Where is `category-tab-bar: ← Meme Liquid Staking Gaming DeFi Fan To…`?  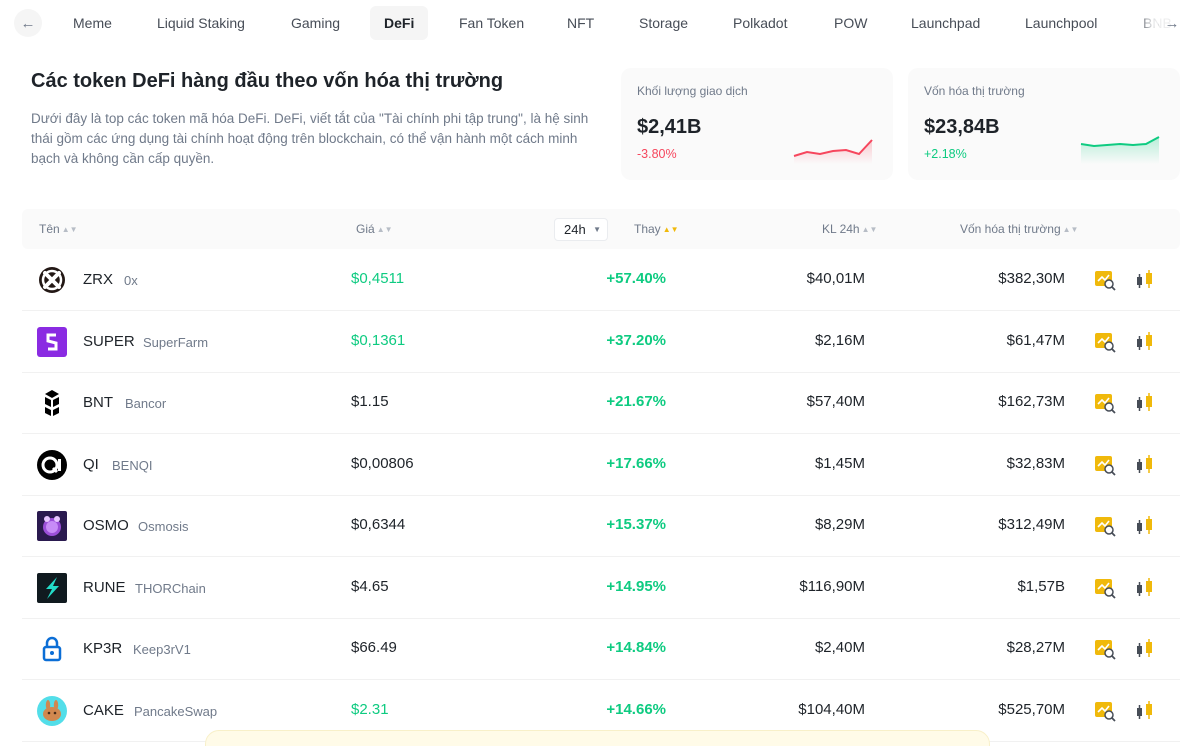
category-tab-bar: ← Meme Liquid Staking Gaming DeFi Fan To… is located at coordinates (600, 23).